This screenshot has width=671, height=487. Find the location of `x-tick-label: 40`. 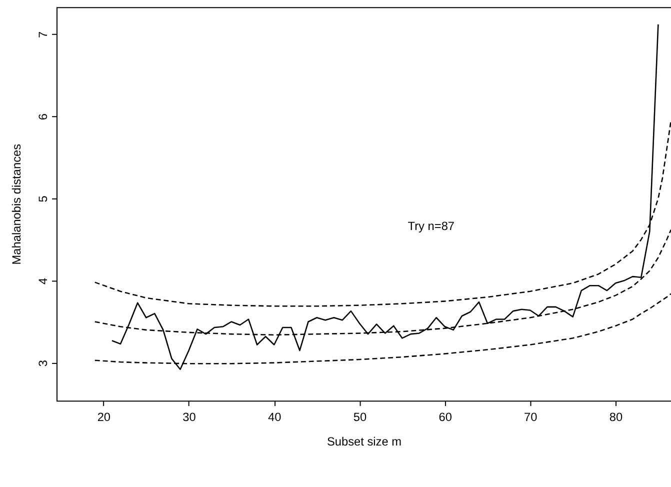

x-tick-label: 40 is located at coordinates (275, 417).